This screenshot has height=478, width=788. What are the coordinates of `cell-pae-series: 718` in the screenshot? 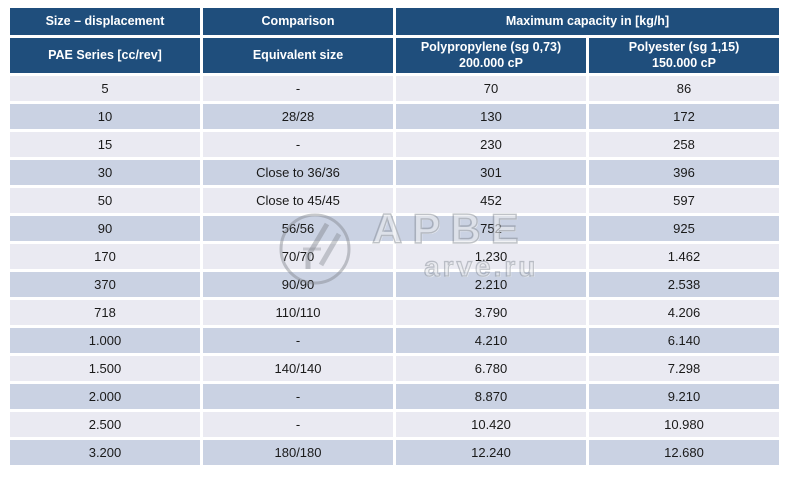 It's located at (105, 313).